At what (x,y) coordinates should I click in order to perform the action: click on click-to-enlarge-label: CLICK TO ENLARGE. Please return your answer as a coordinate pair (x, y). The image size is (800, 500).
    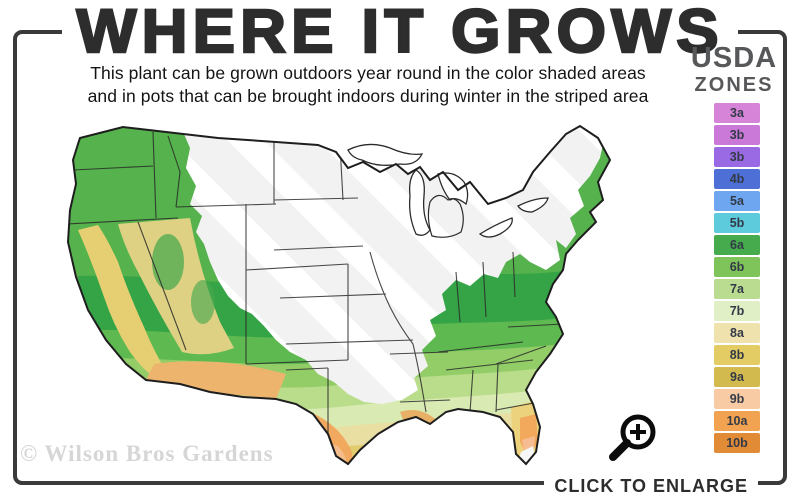
    Looking at the image, I should click on (651, 486).